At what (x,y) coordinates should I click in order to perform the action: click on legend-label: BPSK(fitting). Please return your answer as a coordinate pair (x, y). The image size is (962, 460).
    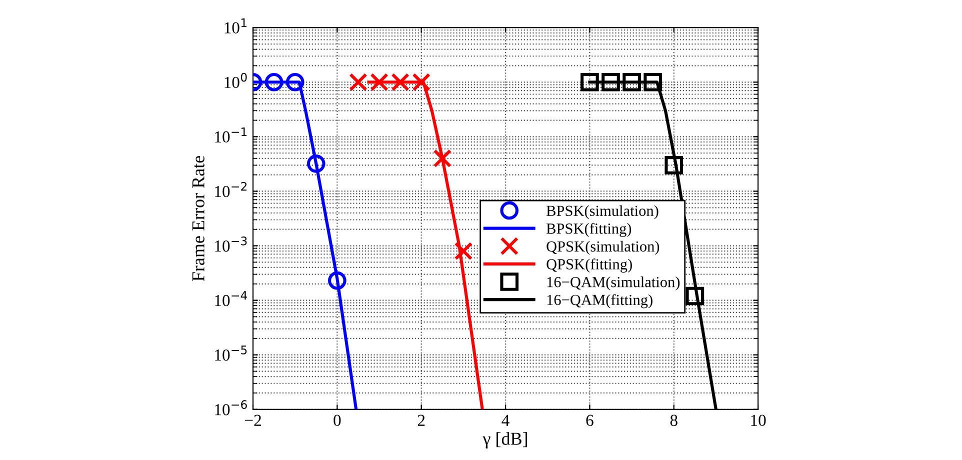
    Looking at the image, I should click on (589, 229).